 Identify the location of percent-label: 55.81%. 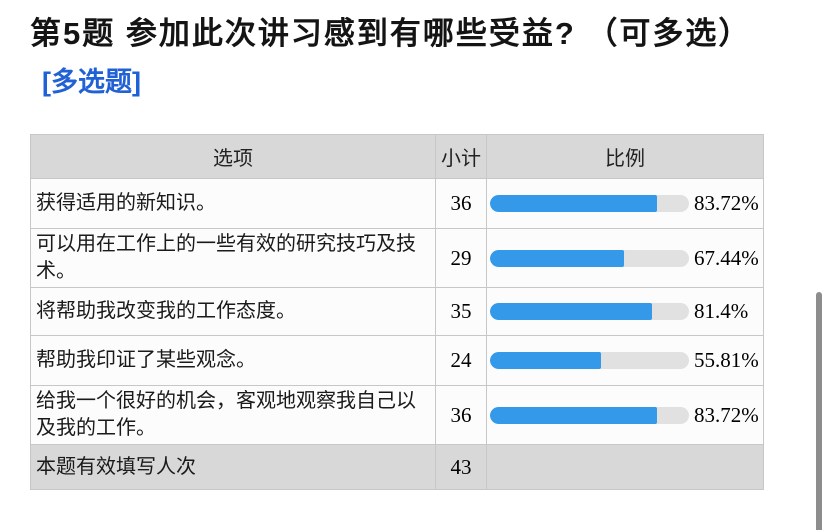
(726, 360).